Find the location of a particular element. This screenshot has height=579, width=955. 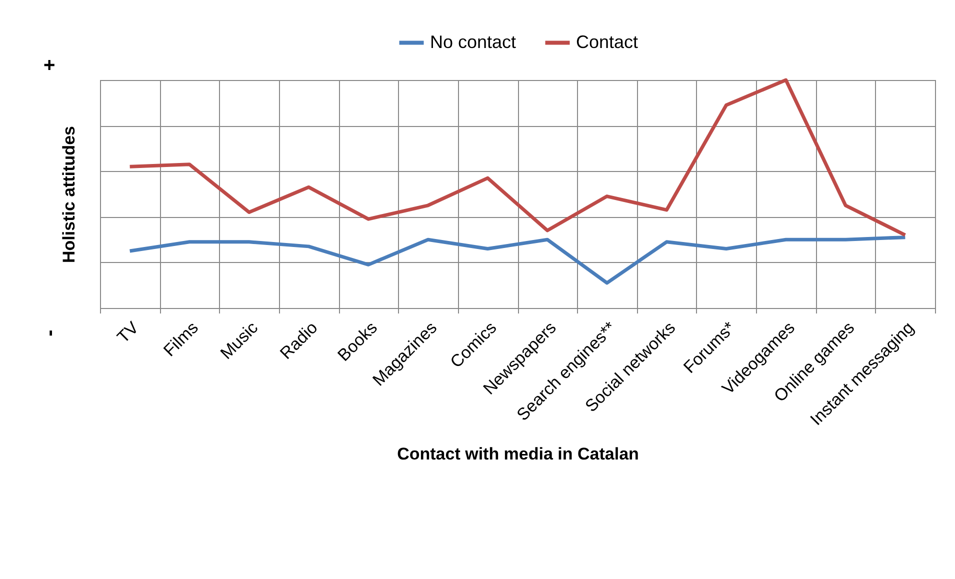

y-axis-title: Holistic attitudes is located at coordinates (69, 194).